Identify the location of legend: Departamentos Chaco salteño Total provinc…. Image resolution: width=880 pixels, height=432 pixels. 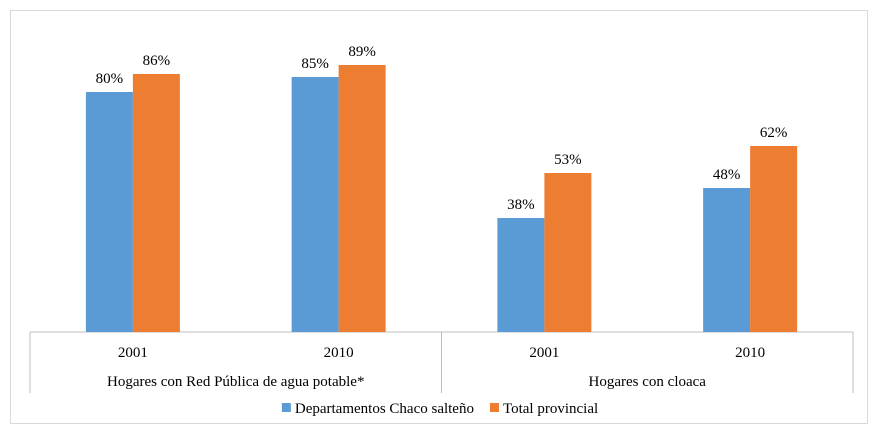
(439, 409).